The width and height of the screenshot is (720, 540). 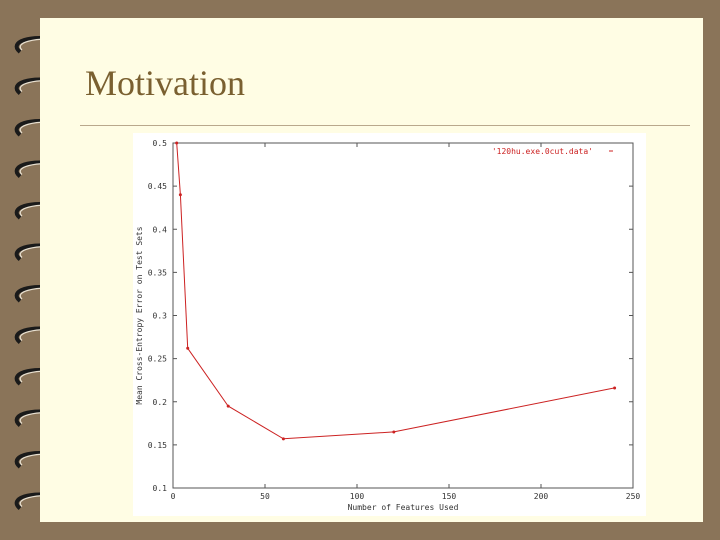 What do you see at coordinates (165, 83) in the screenshot?
I see `slide-title: Motivation` at bounding box center [165, 83].